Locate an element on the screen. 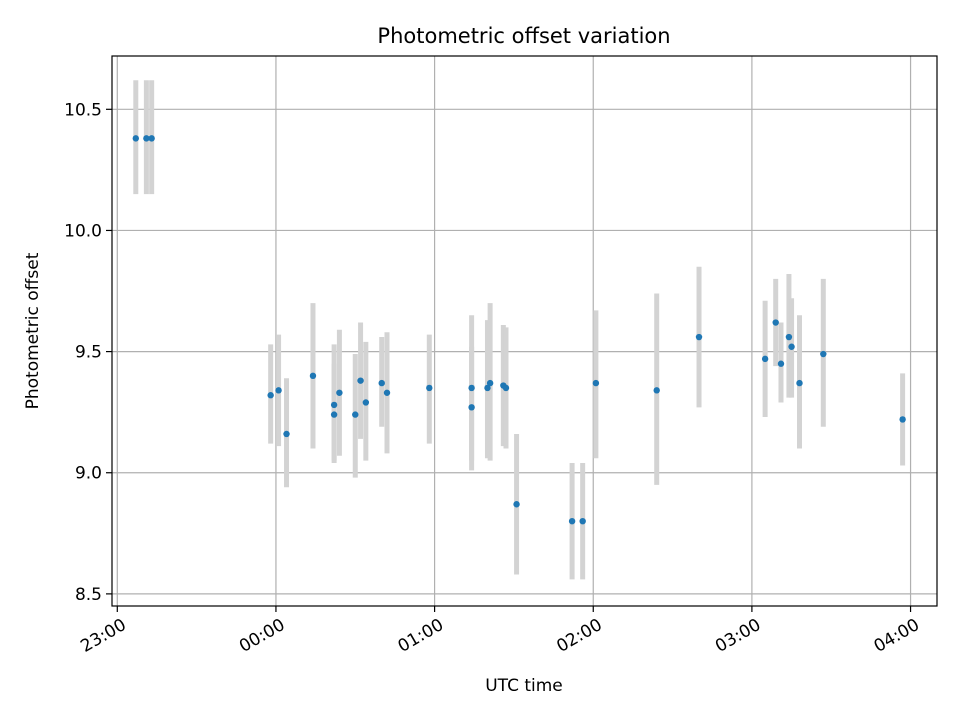 This screenshot has width=960, height=720. x-tick-label: 04:00 is located at coordinates (897, 636).